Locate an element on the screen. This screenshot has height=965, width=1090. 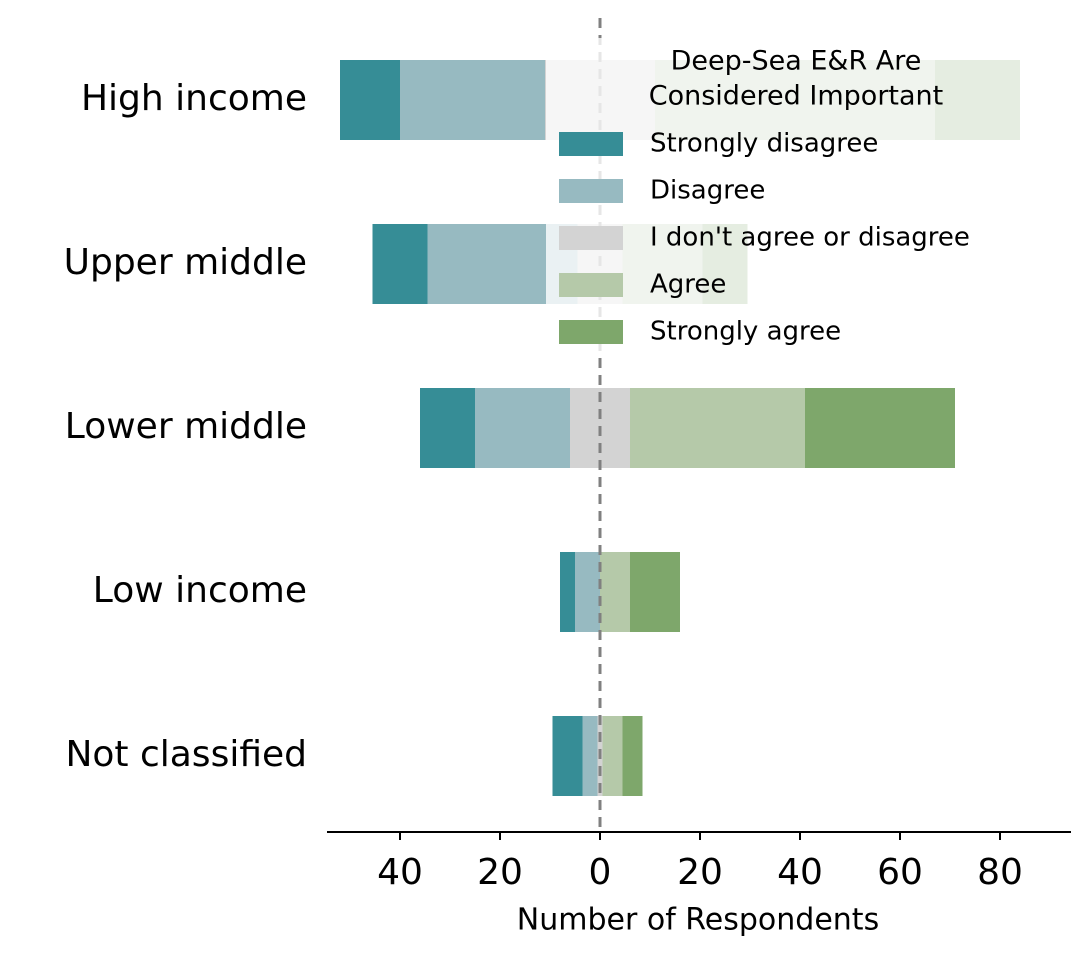
legend-title: Deep-Sea E&R Are is located at coordinates (796, 61).